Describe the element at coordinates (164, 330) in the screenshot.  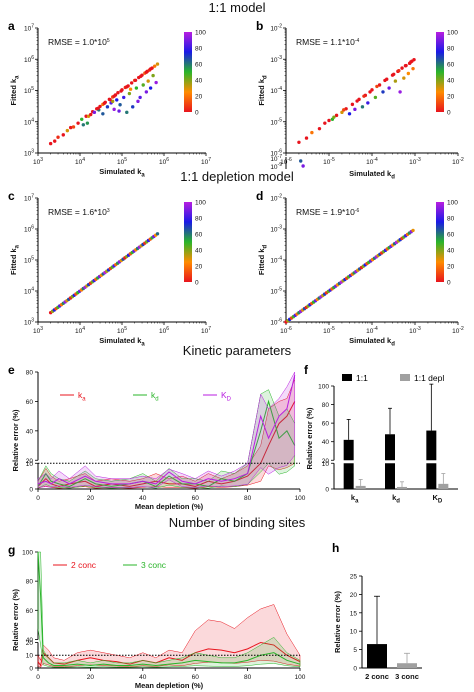
I see `x-tick-label: 10⁶` at that location.